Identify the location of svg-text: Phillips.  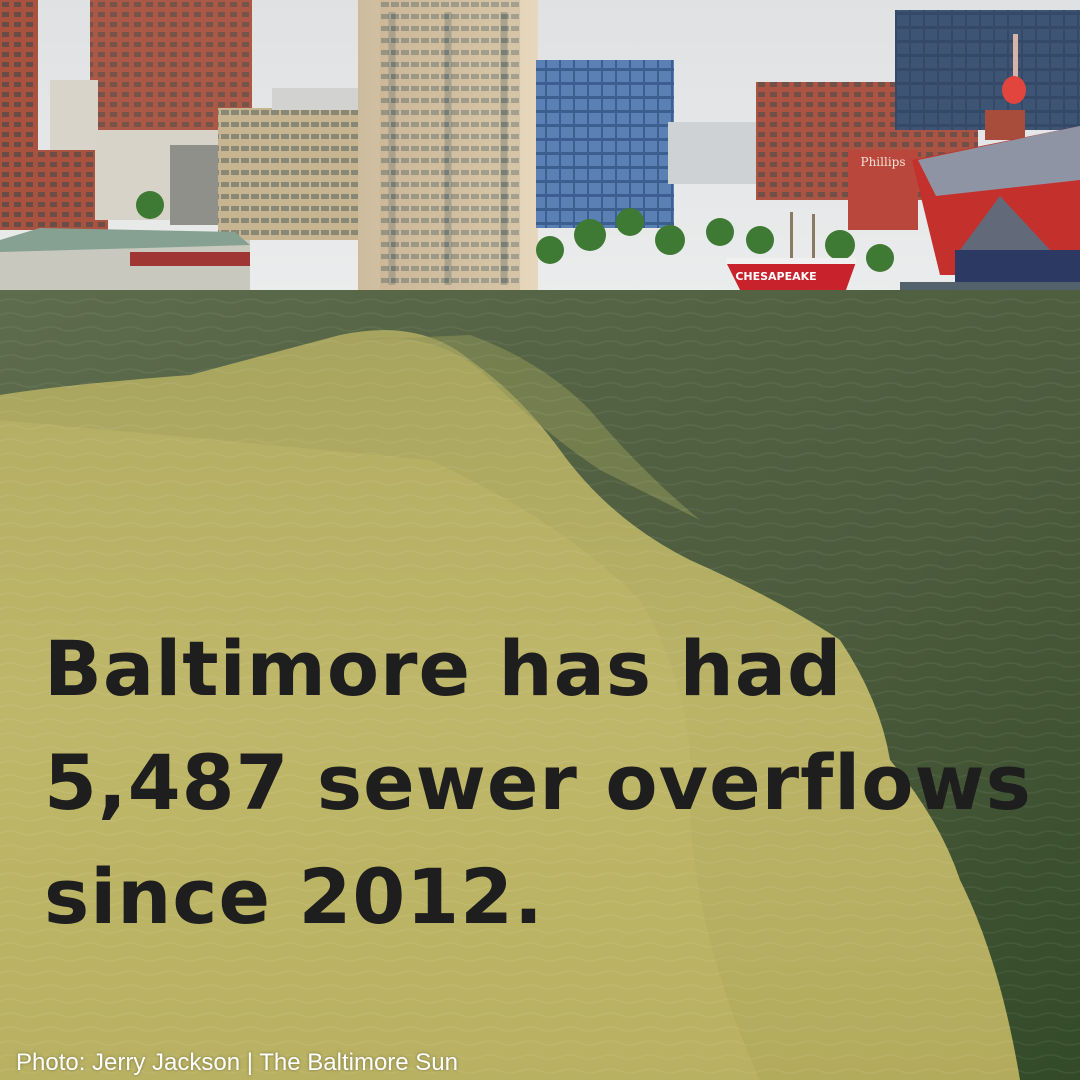
(883, 162).